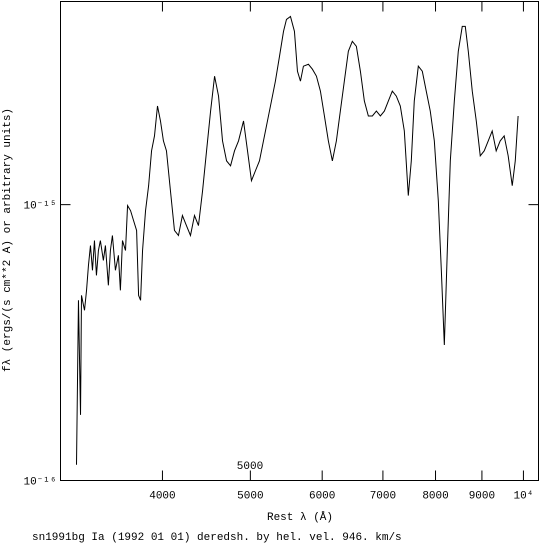 The height and width of the screenshot is (544, 540). I want to click on annotation: 5000, so click(250, 467).